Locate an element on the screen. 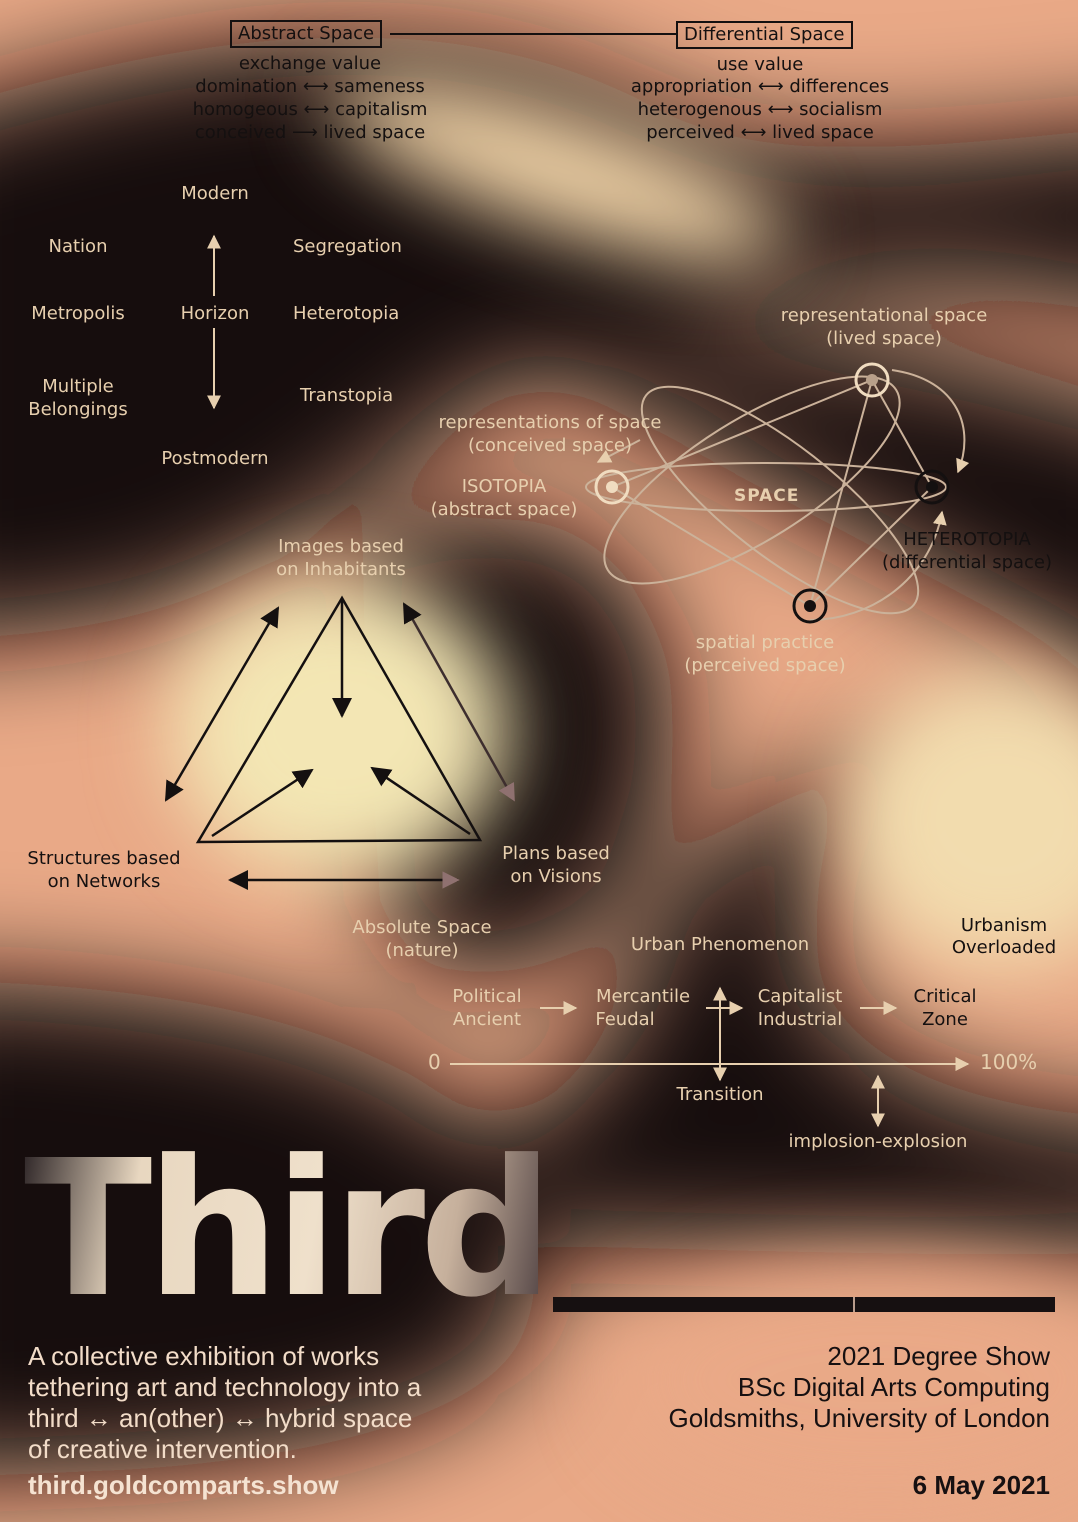 Image resolution: width=1078 pixels, height=1522 pixels. triangle-lines is located at coordinates (340, 742).